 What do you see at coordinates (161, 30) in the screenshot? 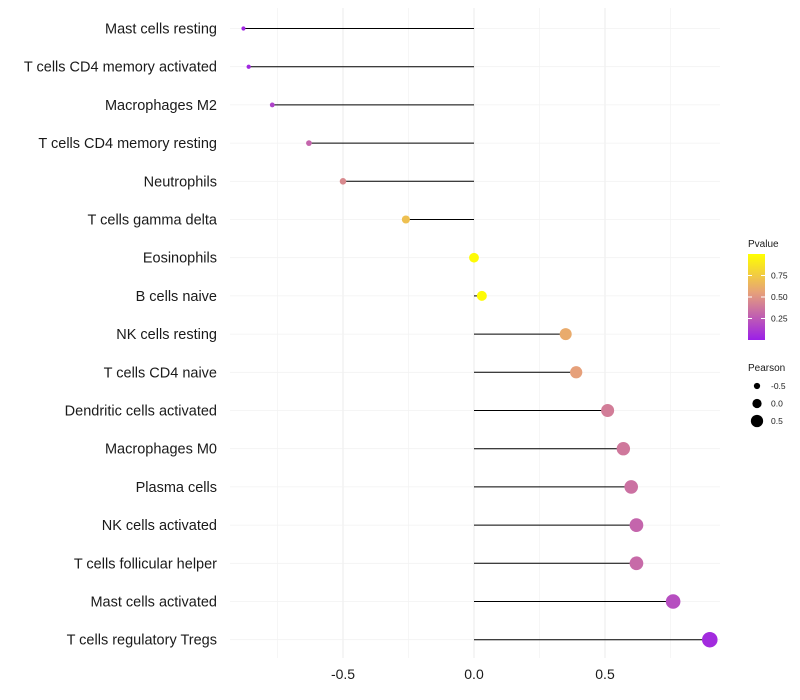
I see `category-label: Mast cells resting` at bounding box center [161, 30].